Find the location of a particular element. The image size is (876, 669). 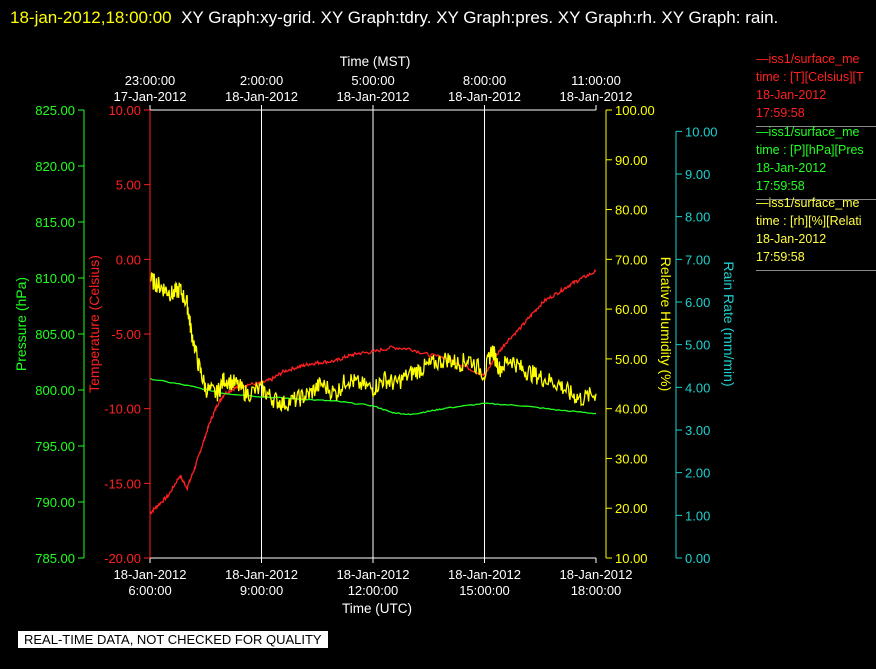

rh-tick-label: 20.00 is located at coordinates (631, 508).